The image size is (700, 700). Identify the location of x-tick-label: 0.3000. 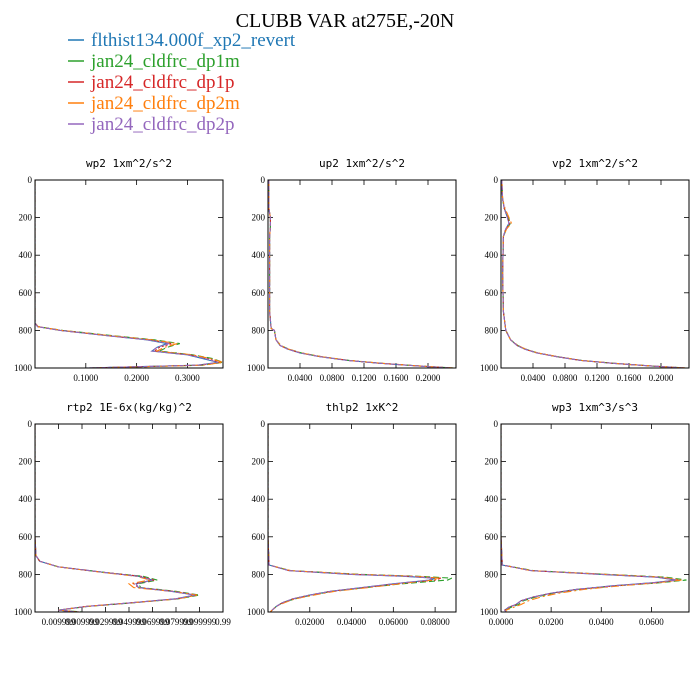
(187, 378).